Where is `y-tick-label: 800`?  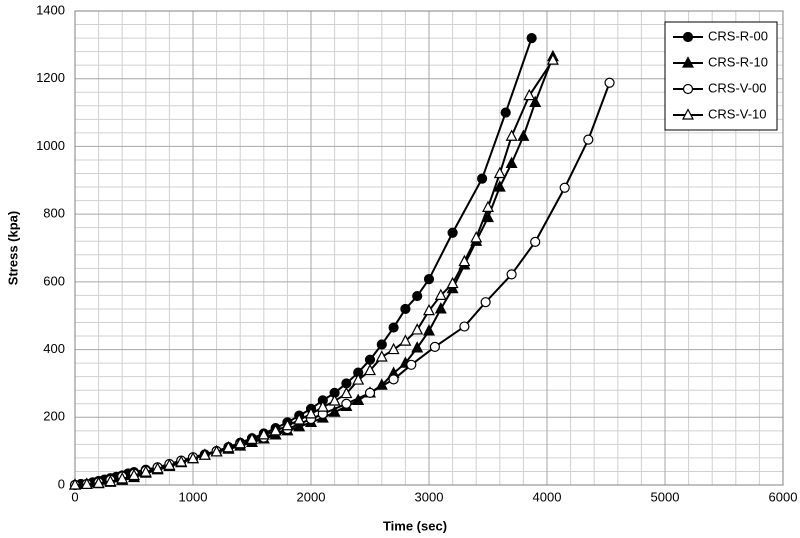 y-tick-label: 800 is located at coordinates (54, 213).